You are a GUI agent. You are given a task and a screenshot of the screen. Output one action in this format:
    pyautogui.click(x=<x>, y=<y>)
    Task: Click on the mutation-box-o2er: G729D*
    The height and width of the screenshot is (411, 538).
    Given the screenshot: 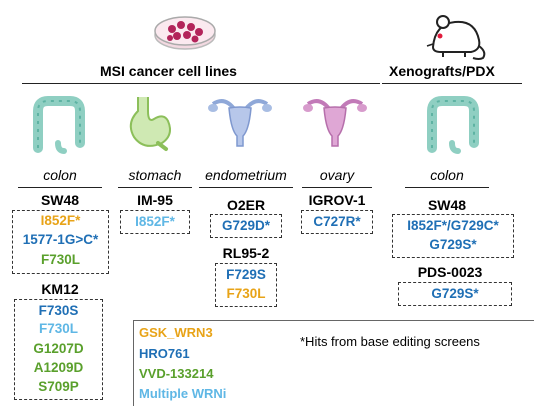 What is the action you would take?
    pyautogui.click(x=246, y=226)
    